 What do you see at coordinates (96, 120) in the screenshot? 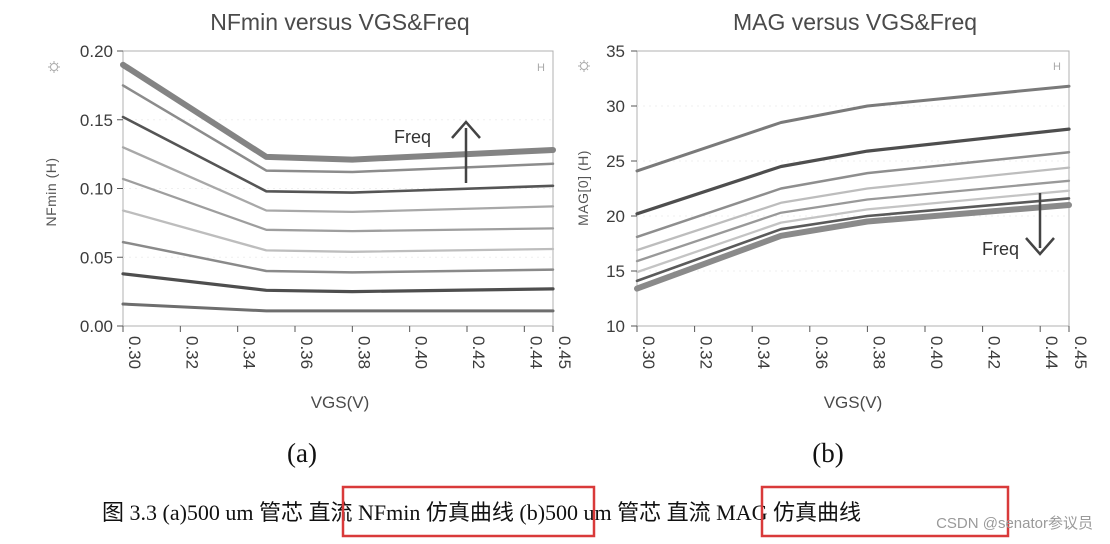
I see `y-tick-label: 0.15` at bounding box center [96, 120].